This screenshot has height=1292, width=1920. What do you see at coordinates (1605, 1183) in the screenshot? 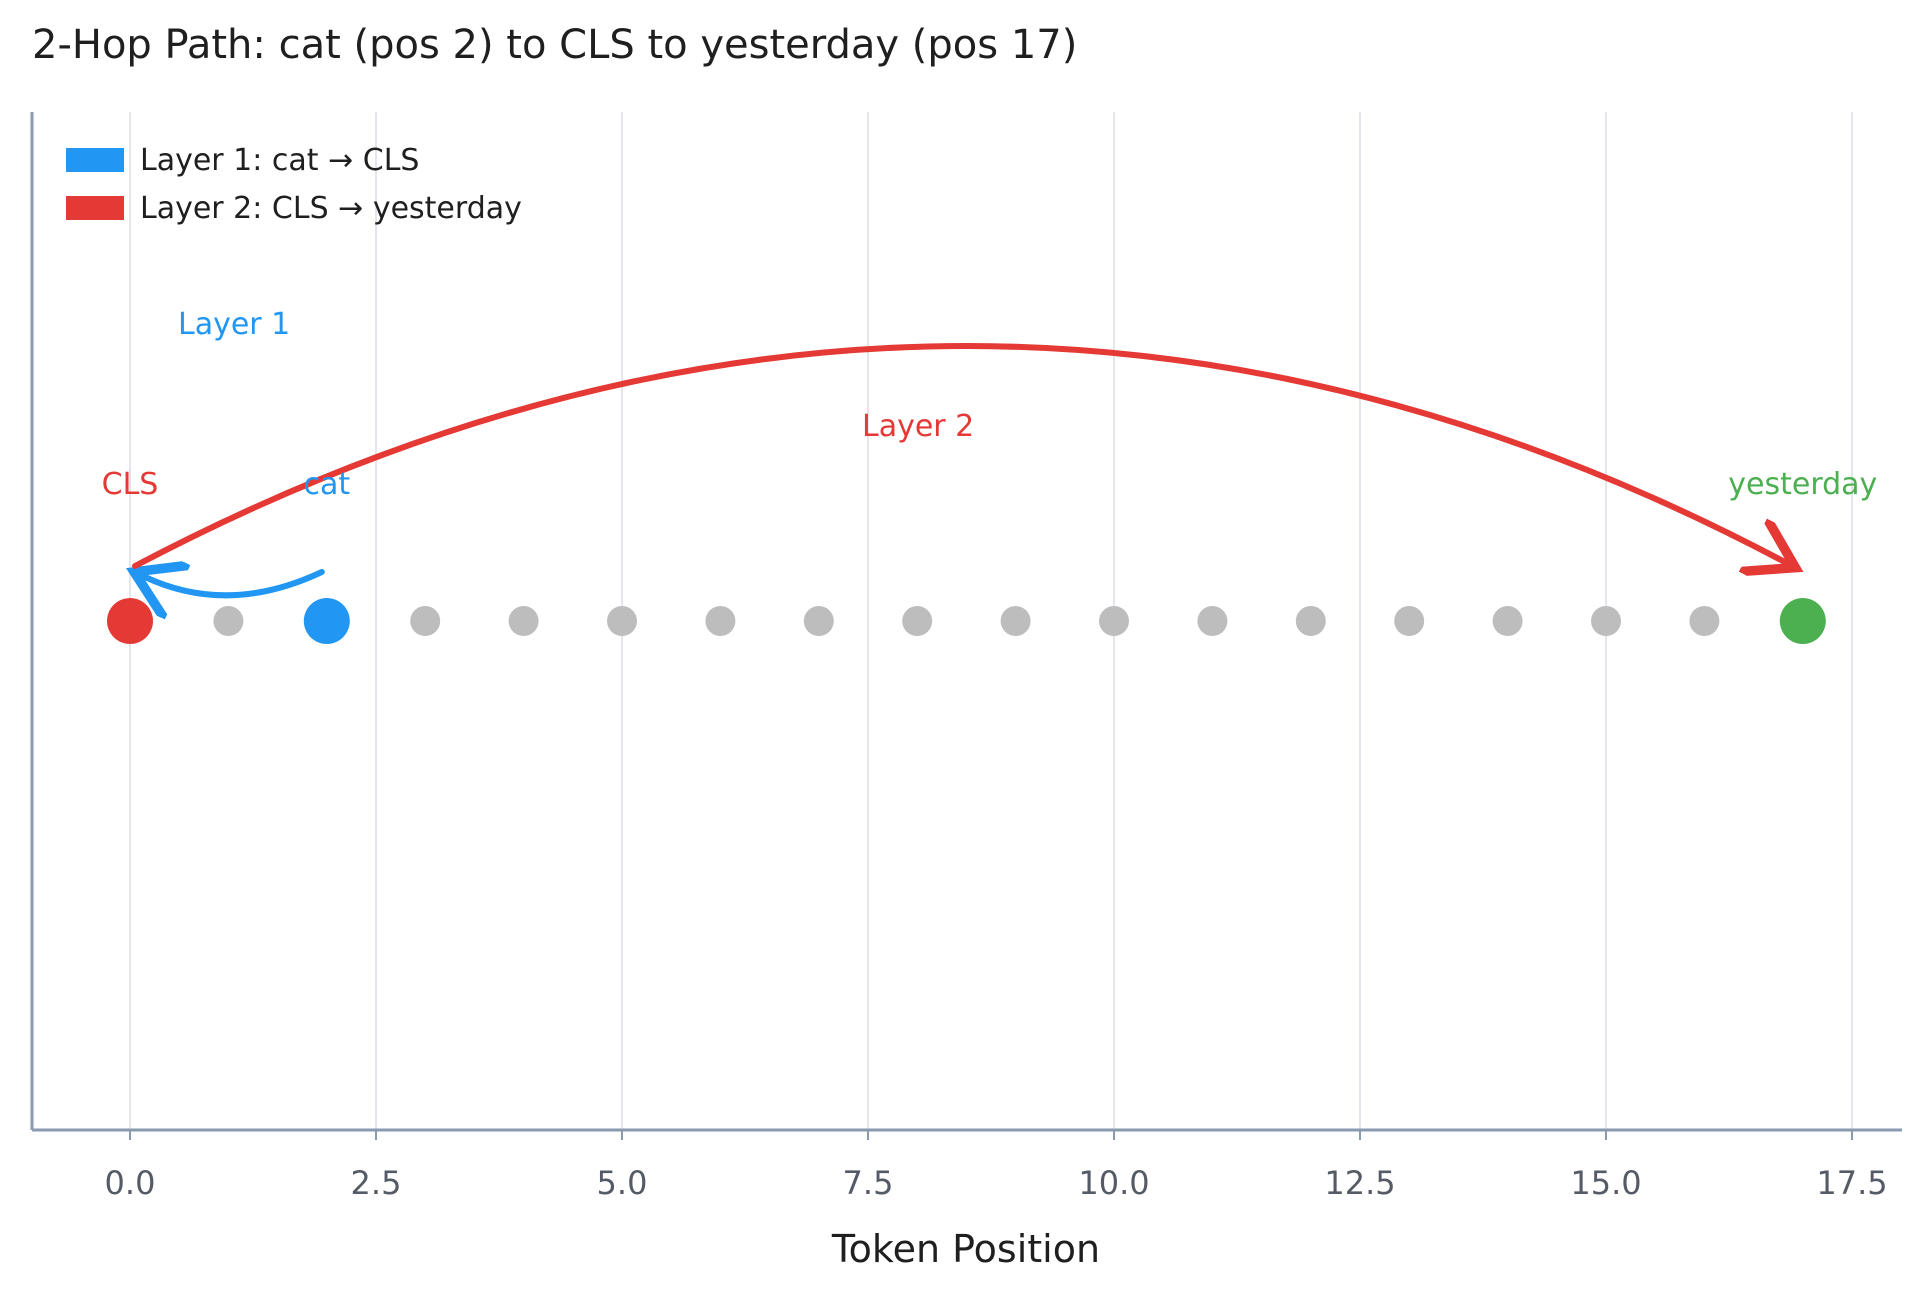
I see `x-tick-label: 15.0` at bounding box center [1605, 1183].